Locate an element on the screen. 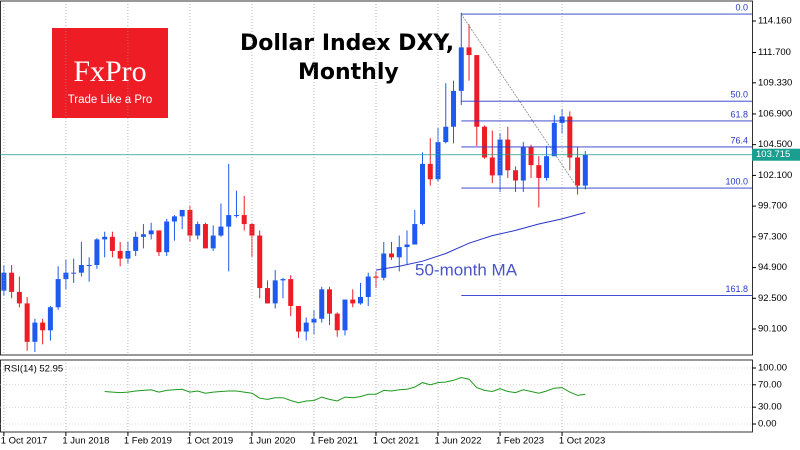 The image size is (800, 450). rsi-tick-label: 30.00 is located at coordinates (770, 407).